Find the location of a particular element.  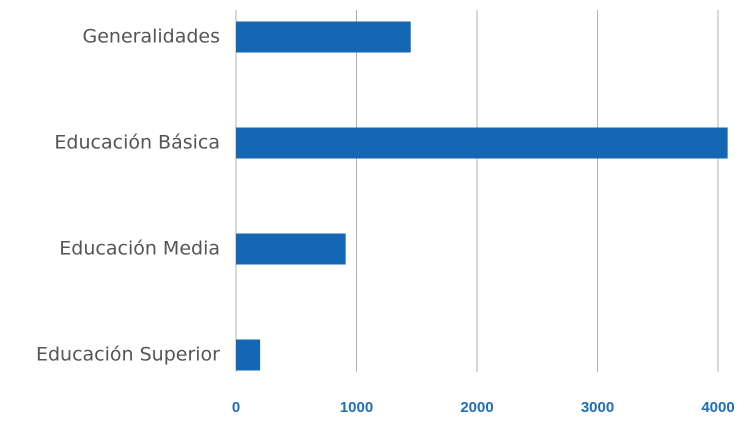

y-tick-label: Generalidades is located at coordinates (151, 37).